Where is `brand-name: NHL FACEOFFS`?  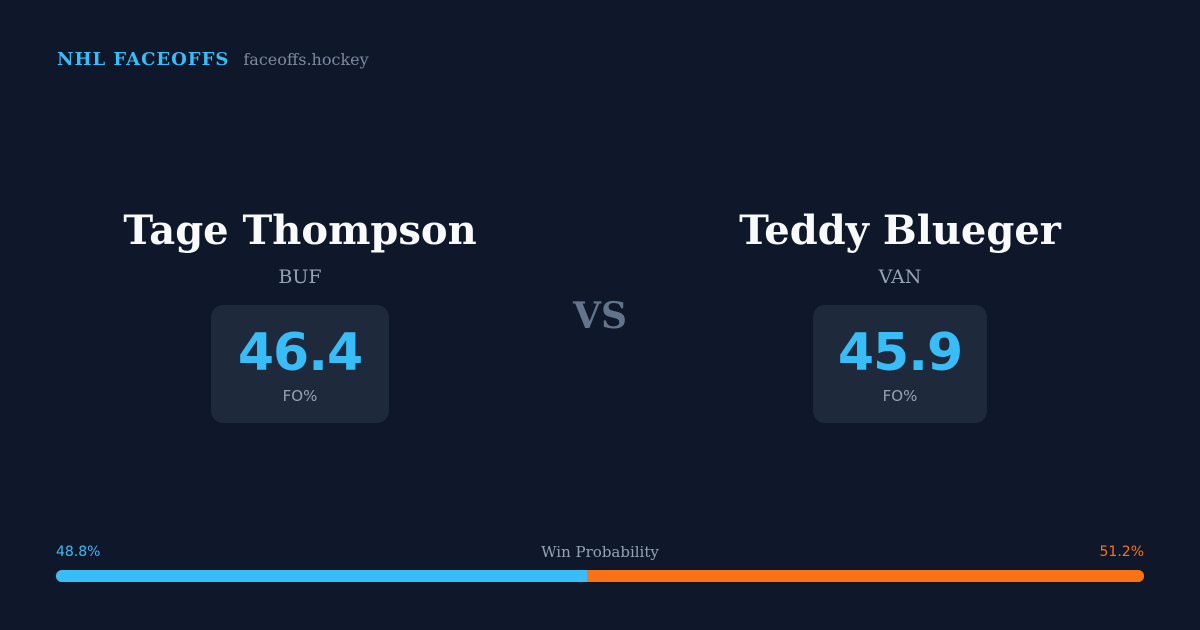
brand-name: NHL FACEOFFS is located at coordinates (143, 59).